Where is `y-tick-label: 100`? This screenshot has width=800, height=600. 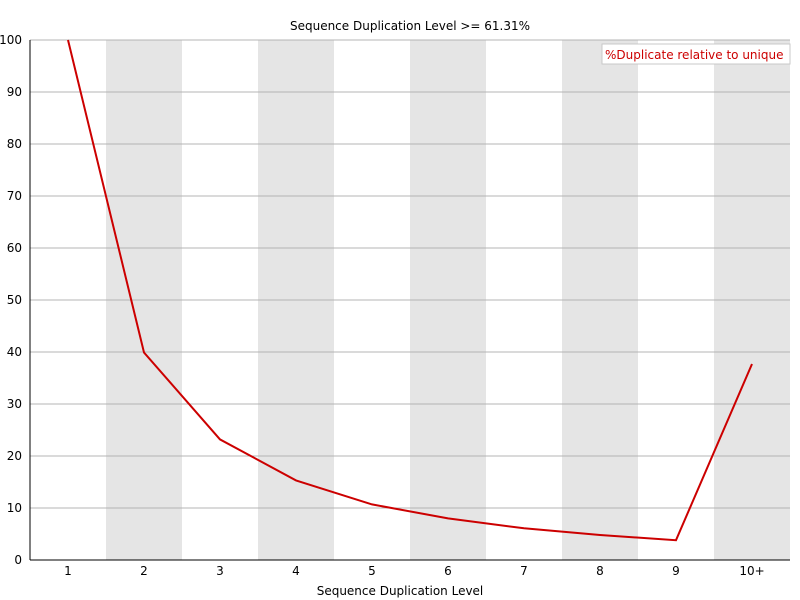
y-tick-label: 100 is located at coordinates (11, 40).